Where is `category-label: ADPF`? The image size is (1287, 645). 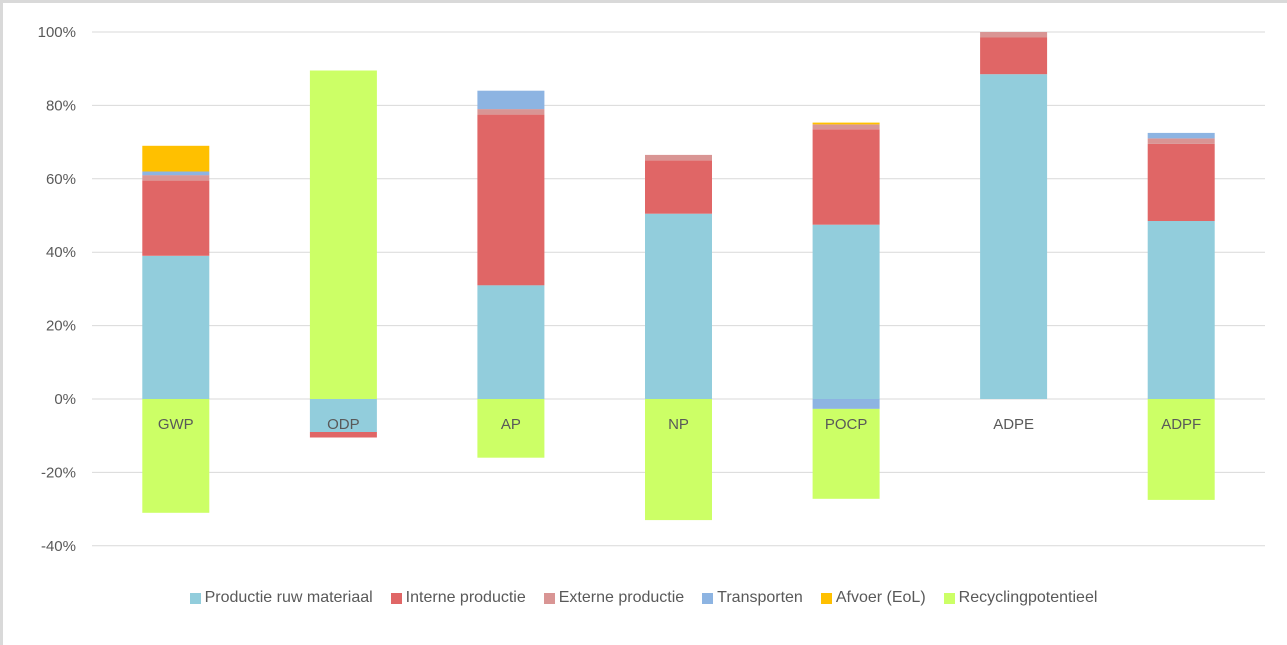
category-label: ADPF is located at coordinates (1181, 424).